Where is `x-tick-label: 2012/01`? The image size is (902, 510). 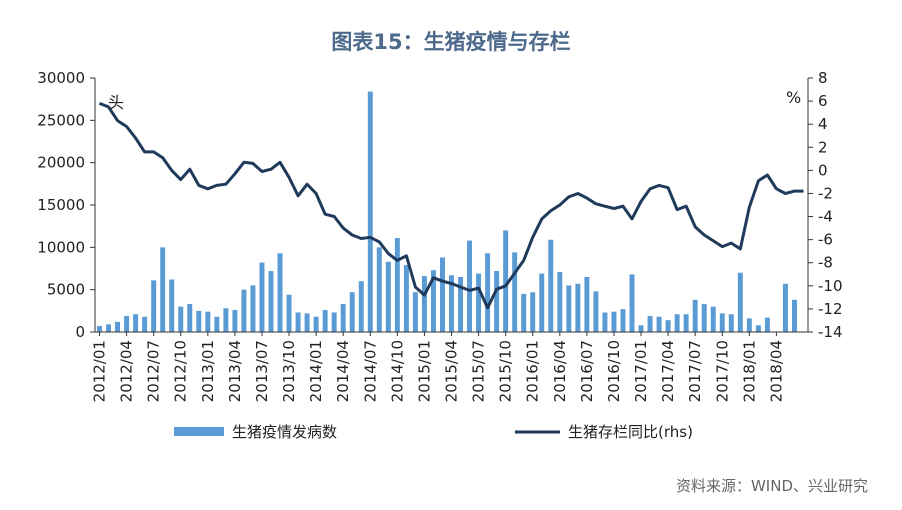 x-tick-label: 2012/01 is located at coordinates (100, 371).